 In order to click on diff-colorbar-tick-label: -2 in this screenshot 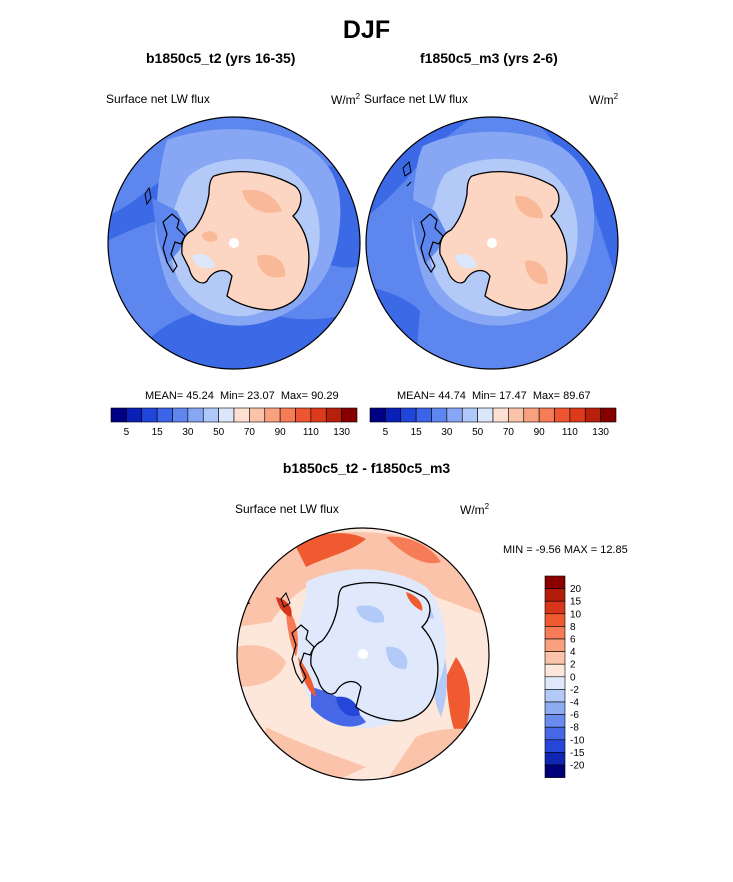, I will do `click(574, 690)`.